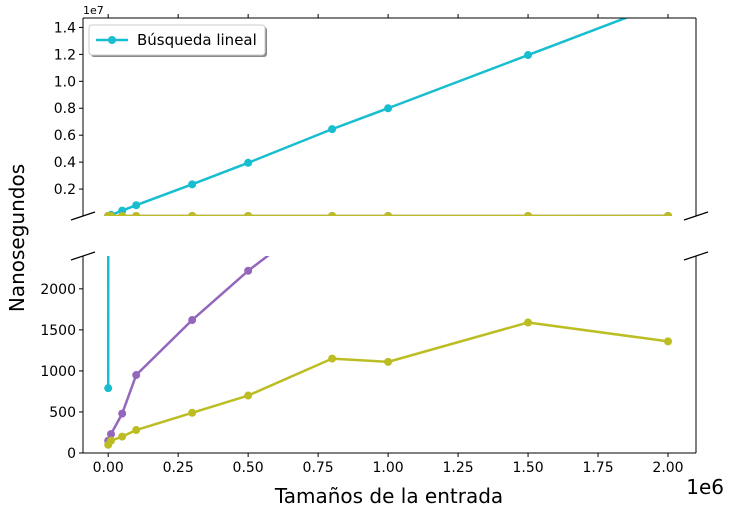  Describe the element at coordinates (93, 10) in the screenshot. I see `y-top-exponent-label: 1e7` at that location.